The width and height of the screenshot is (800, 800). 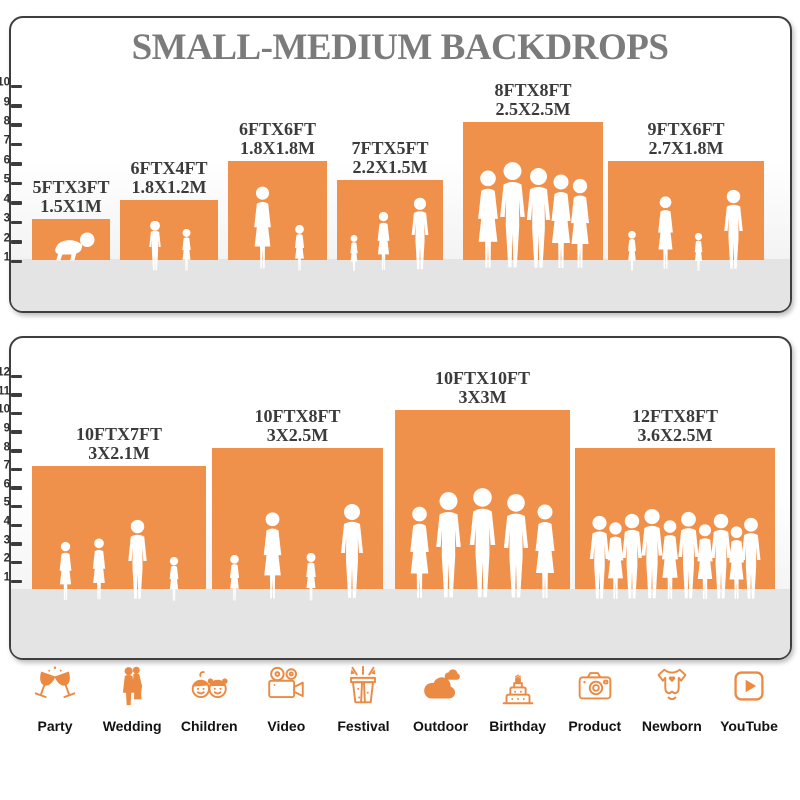 What do you see at coordinates (390, 148) in the screenshot?
I see `size-ft-text: 7FTX5FT` at bounding box center [390, 148].